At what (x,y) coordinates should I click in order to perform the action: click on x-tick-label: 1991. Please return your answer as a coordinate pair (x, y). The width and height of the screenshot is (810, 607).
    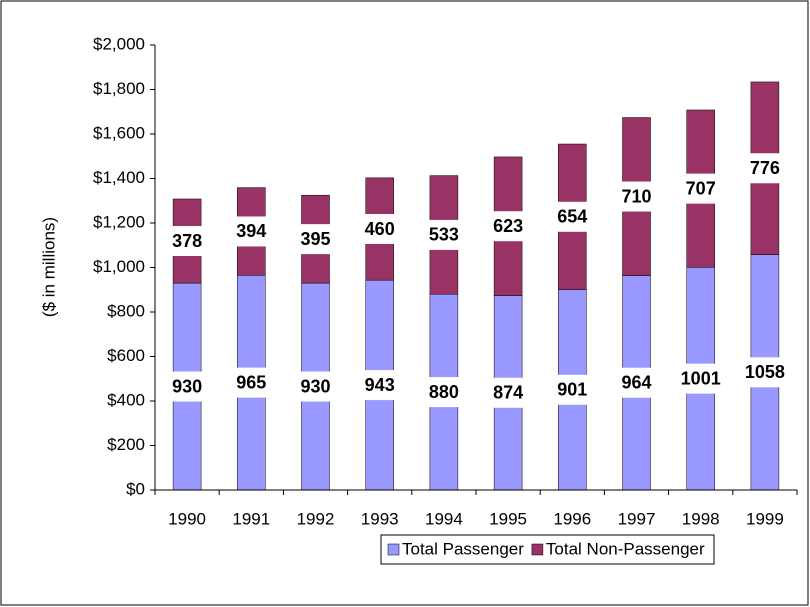
    Looking at the image, I should click on (251, 518).